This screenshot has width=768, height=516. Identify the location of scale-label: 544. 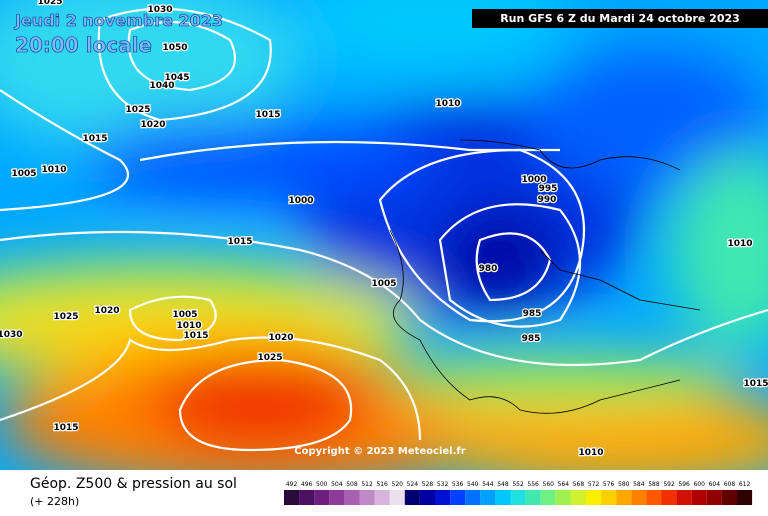
(488, 484).